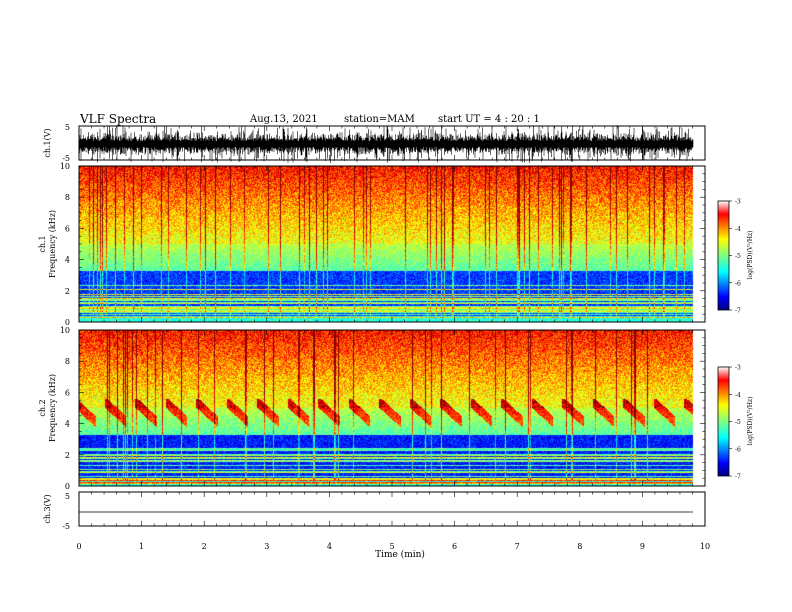 Image resolution: width=792 pixels, height=612 pixels. What do you see at coordinates (67, 197) in the screenshot?
I see `ch1-ytick-8: 8` at bounding box center [67, 197].